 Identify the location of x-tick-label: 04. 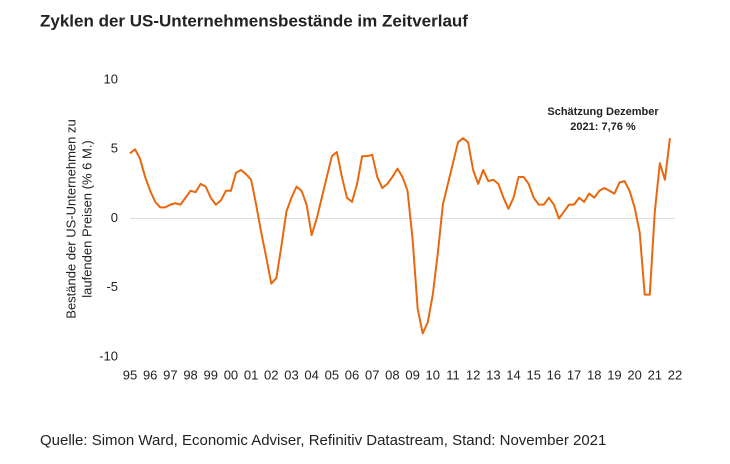
(311, 374).